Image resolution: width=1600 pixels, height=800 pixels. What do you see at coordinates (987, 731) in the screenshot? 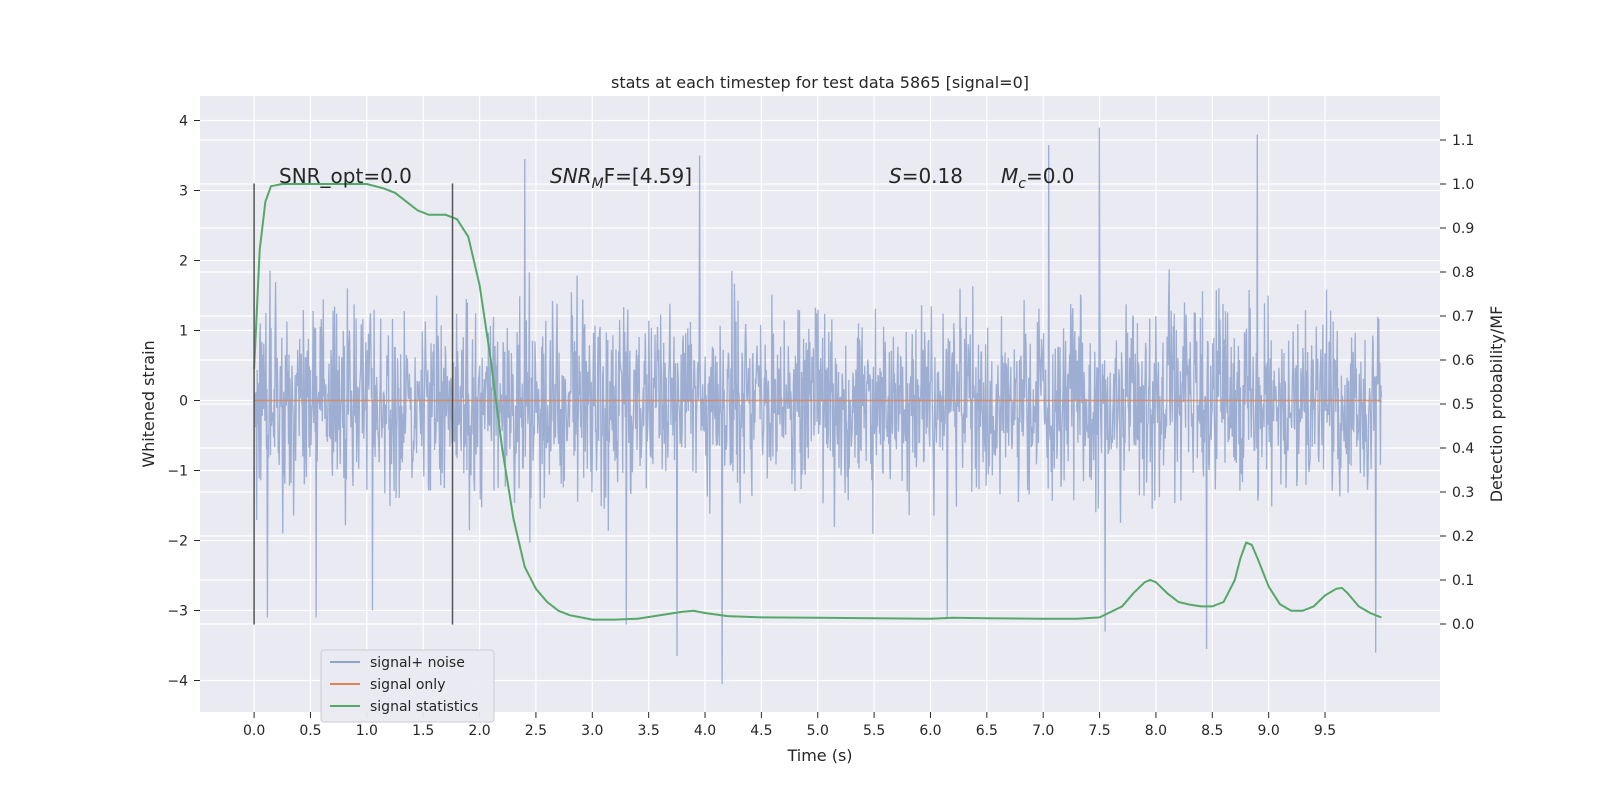
I see `x-tick-label: 6.5` at bounding box center [987, 731].